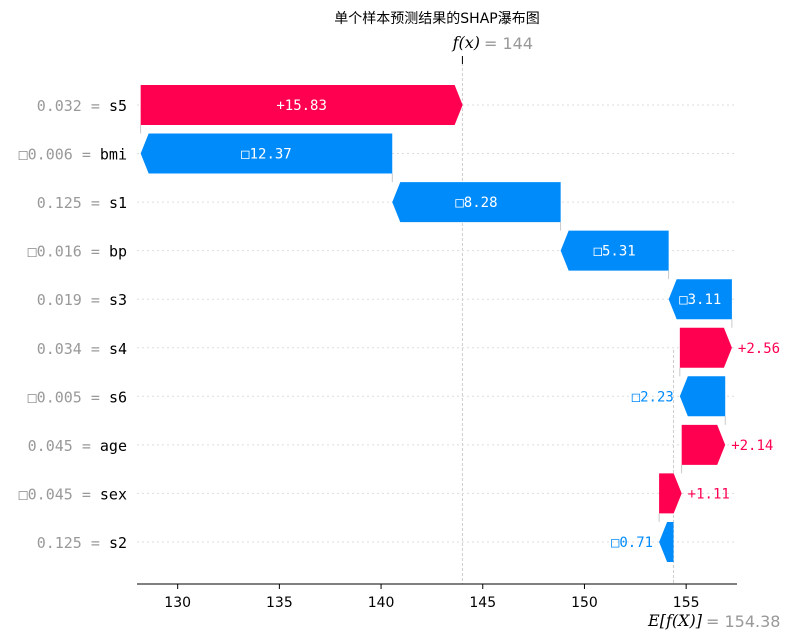  I want to click on x-axis: 130 135 140 145 150 155, so click(437, 597).